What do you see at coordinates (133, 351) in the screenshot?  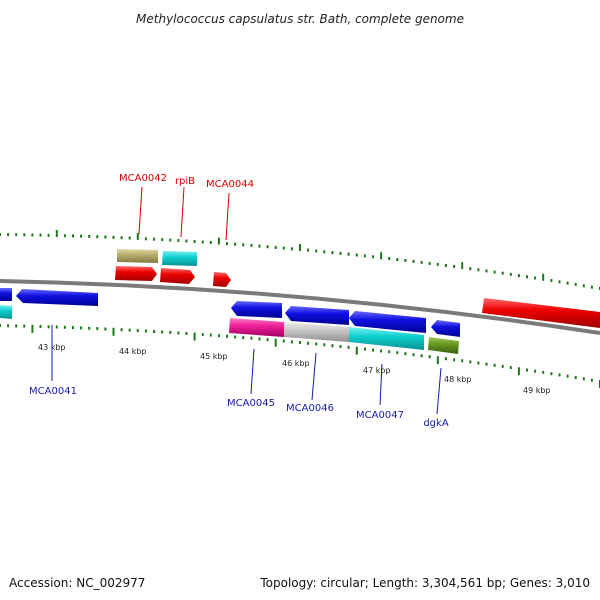 I see `kbp-label: 44 kbp` at bounding box center [133, 351].